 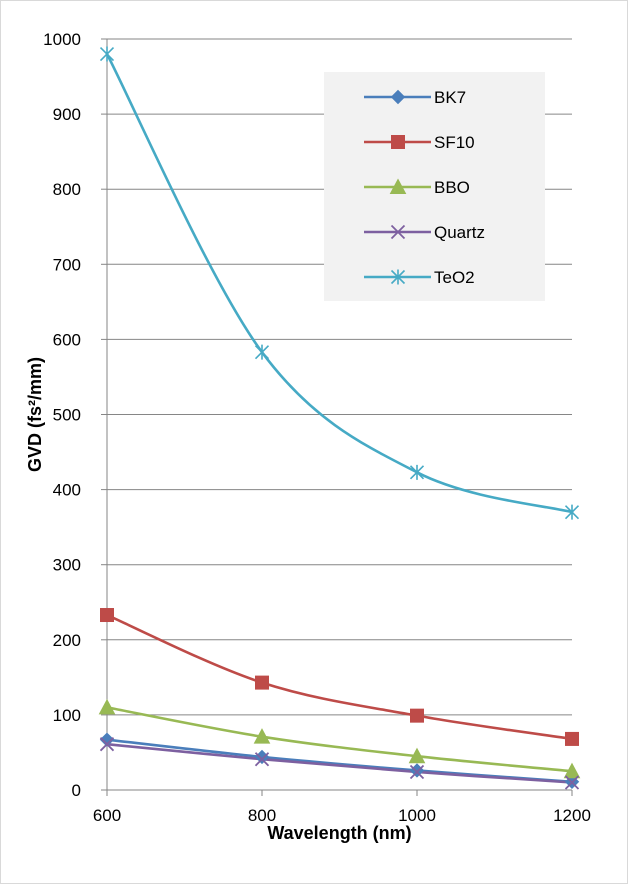 I want to click on y-axis-title: GVD (fs²/mm), so click(x=35, y=414).